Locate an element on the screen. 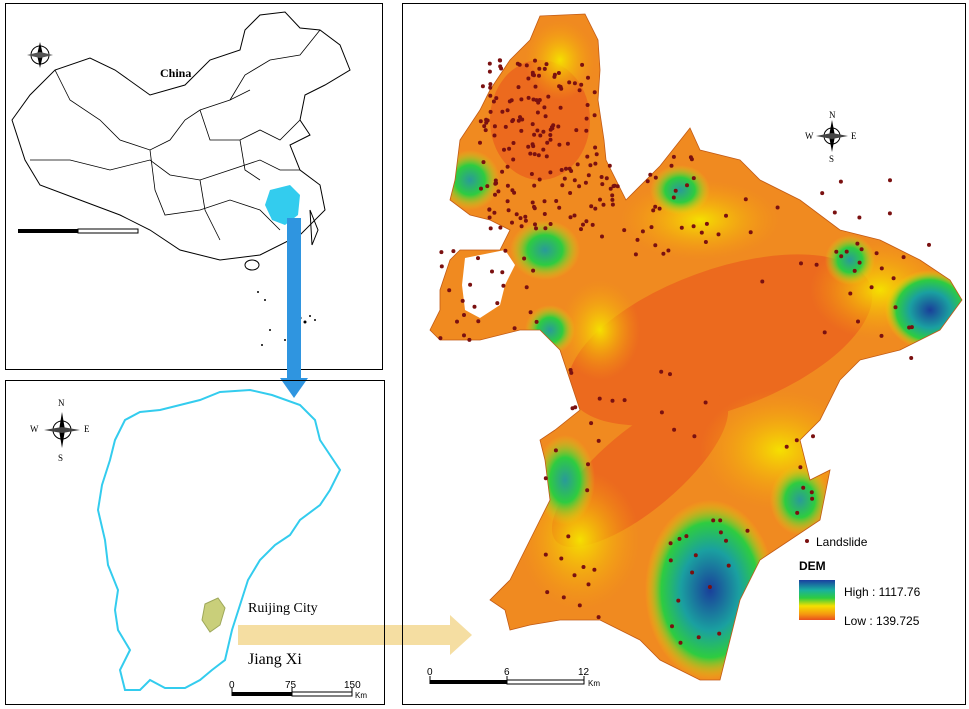  dem-compass-w: W is located at coordinates (809, 136).